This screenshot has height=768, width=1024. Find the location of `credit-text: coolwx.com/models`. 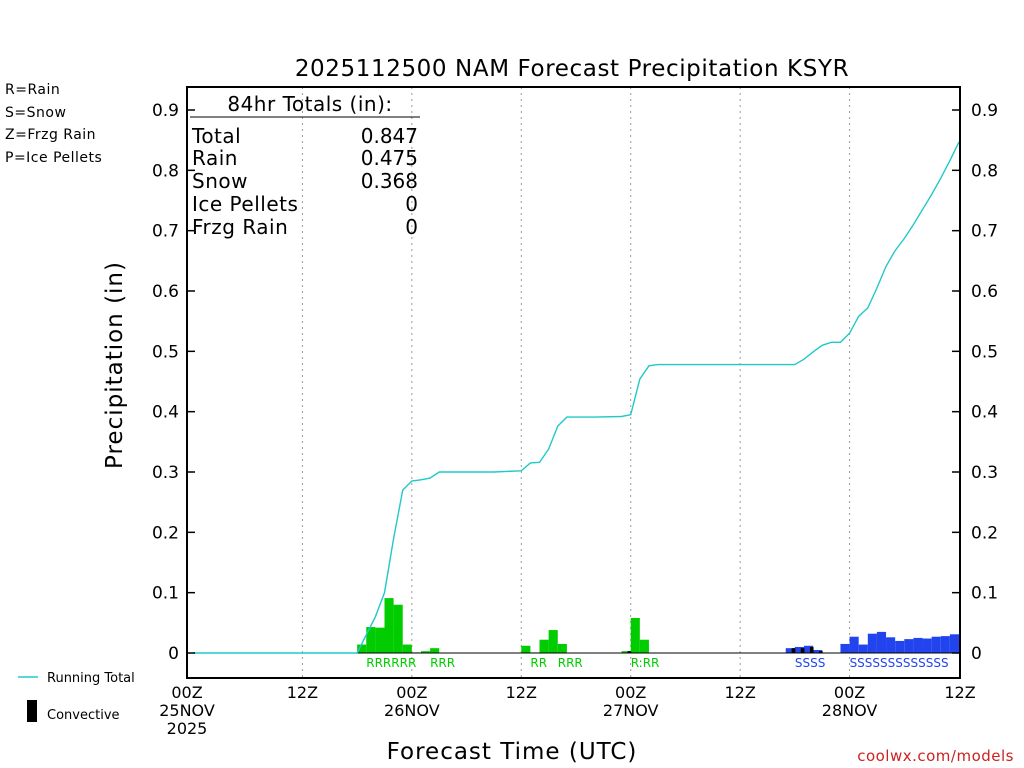

credit-text: coolwx.com/models is located at coordinates (935, 756).